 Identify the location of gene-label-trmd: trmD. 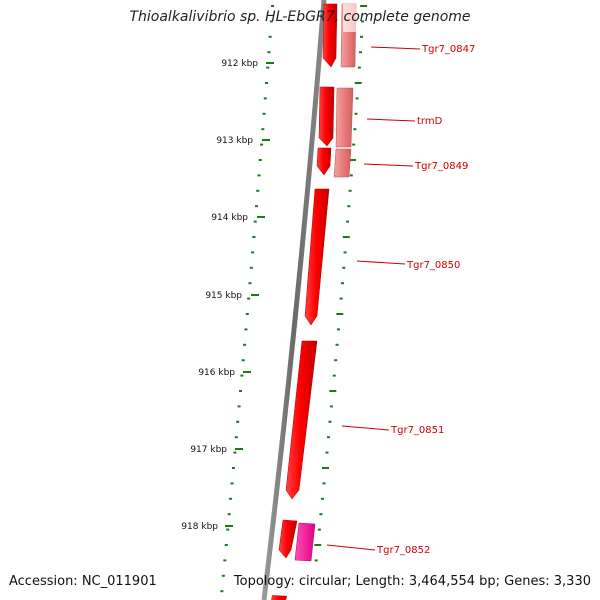
(430, 121).